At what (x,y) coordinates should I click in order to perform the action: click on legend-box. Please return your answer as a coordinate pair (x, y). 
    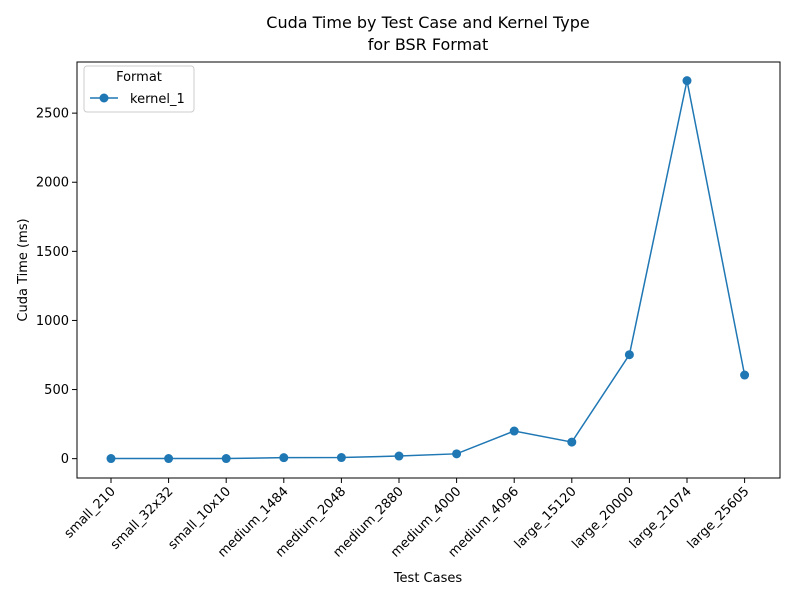
    Looking at the image, I should click on (139, 89).